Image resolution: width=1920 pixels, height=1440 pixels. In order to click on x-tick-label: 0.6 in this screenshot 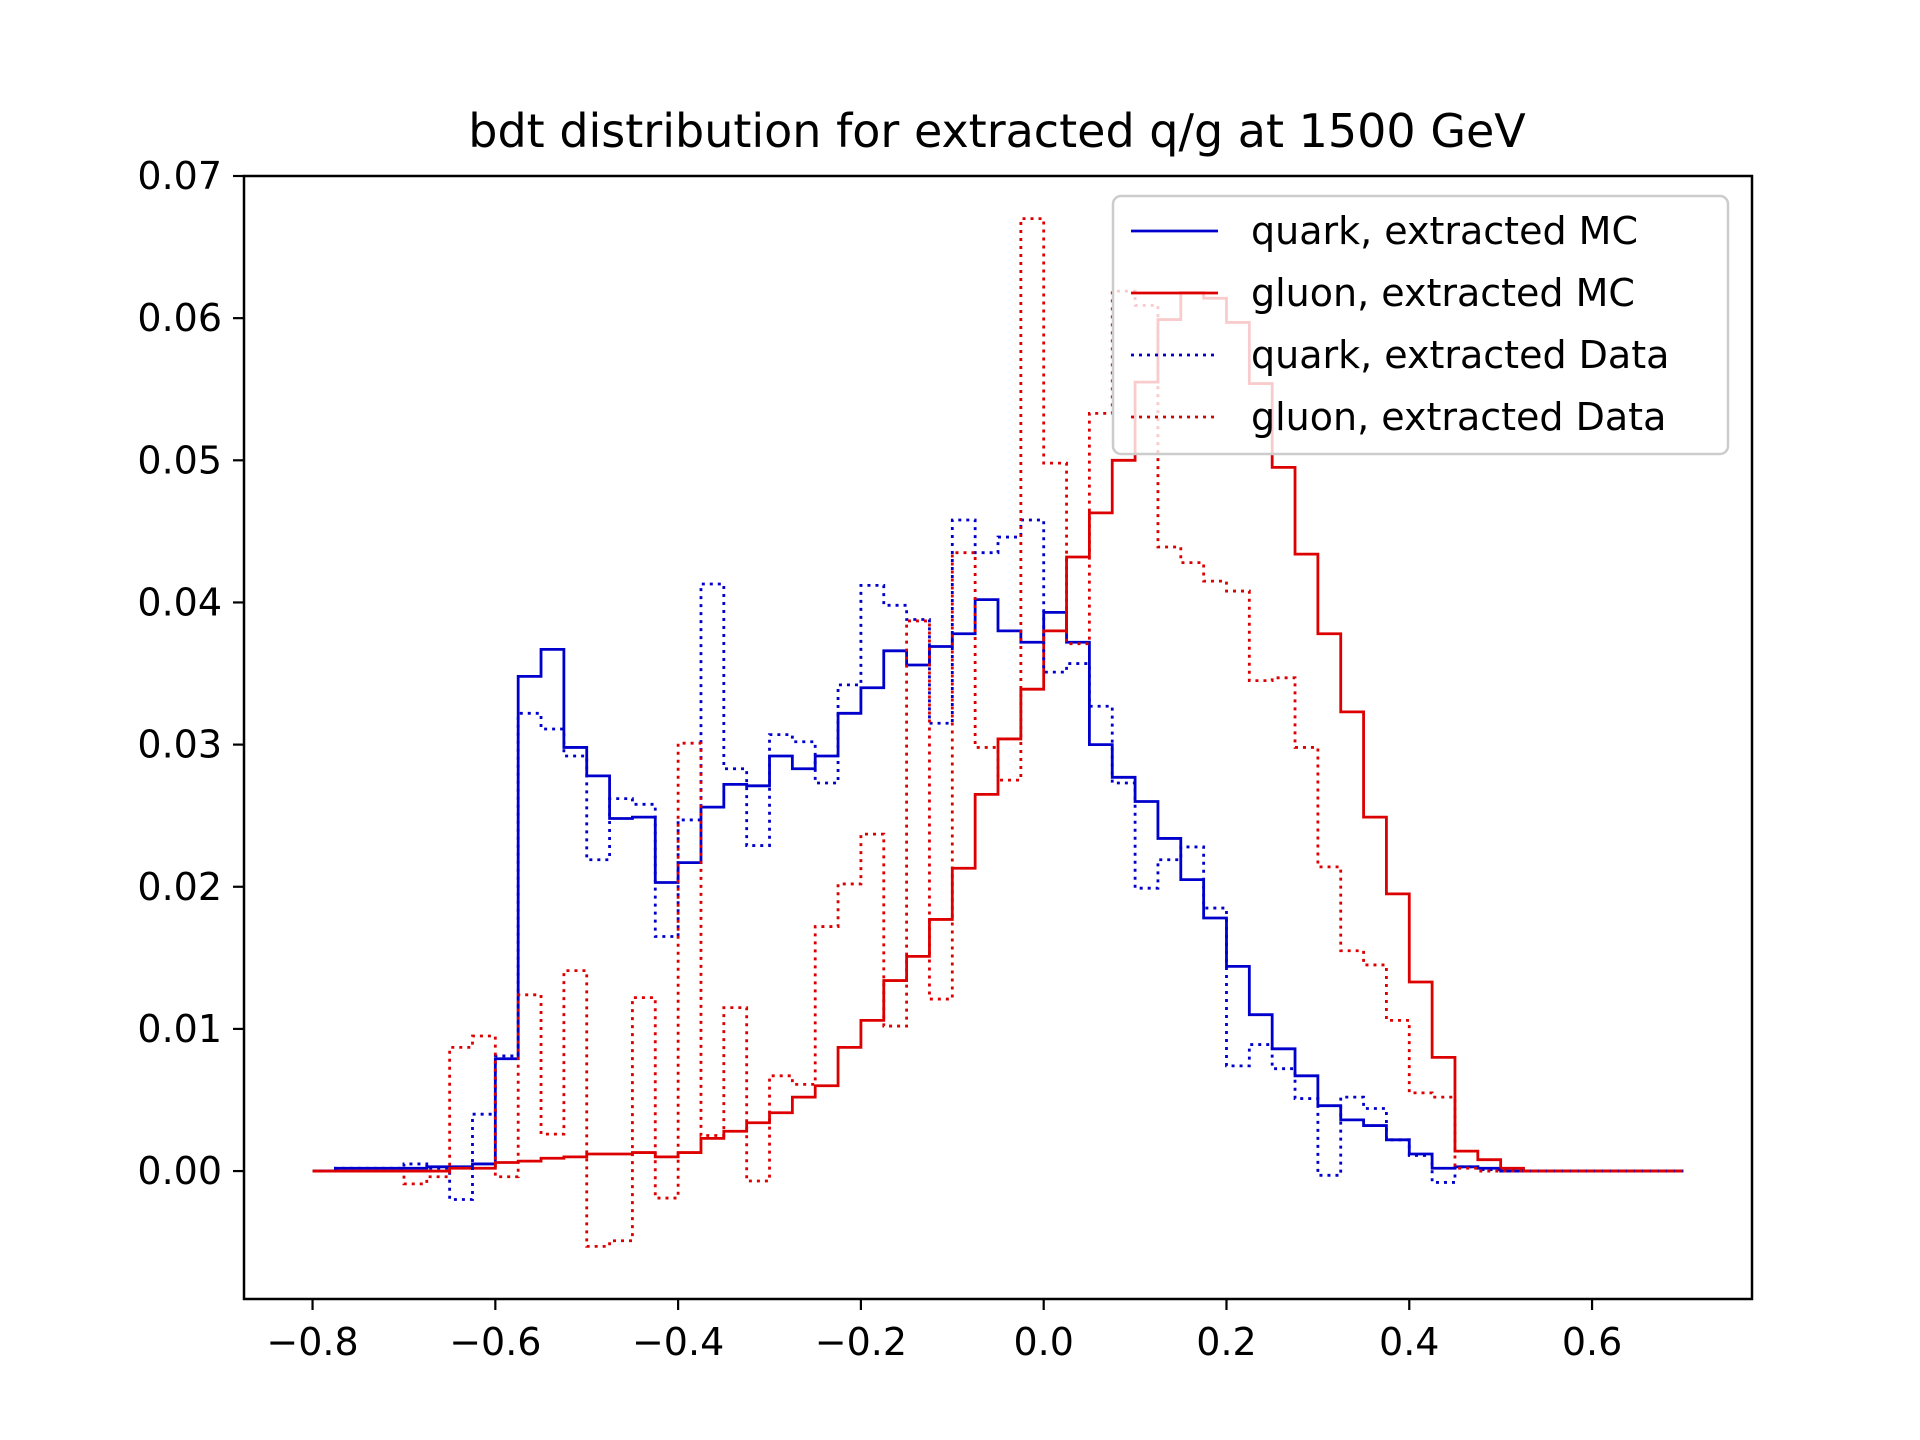, I will do `click(1592, 1342)`.